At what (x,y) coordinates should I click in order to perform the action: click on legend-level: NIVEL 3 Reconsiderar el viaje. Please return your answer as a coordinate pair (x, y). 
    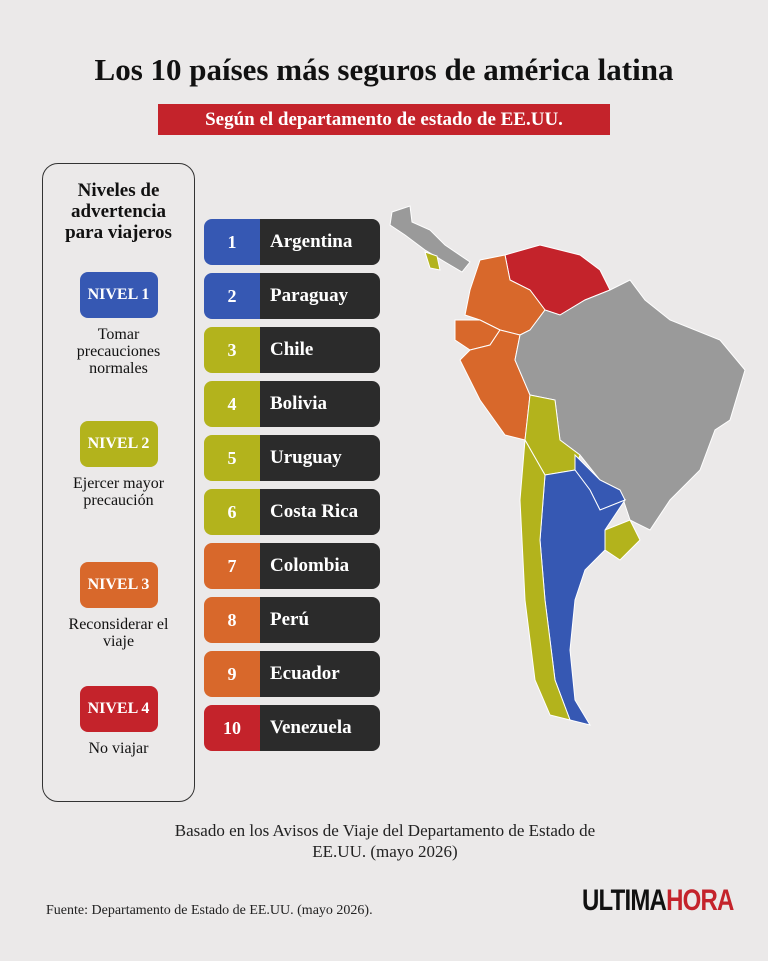
    Looking at the image, I should click on (118, 606).